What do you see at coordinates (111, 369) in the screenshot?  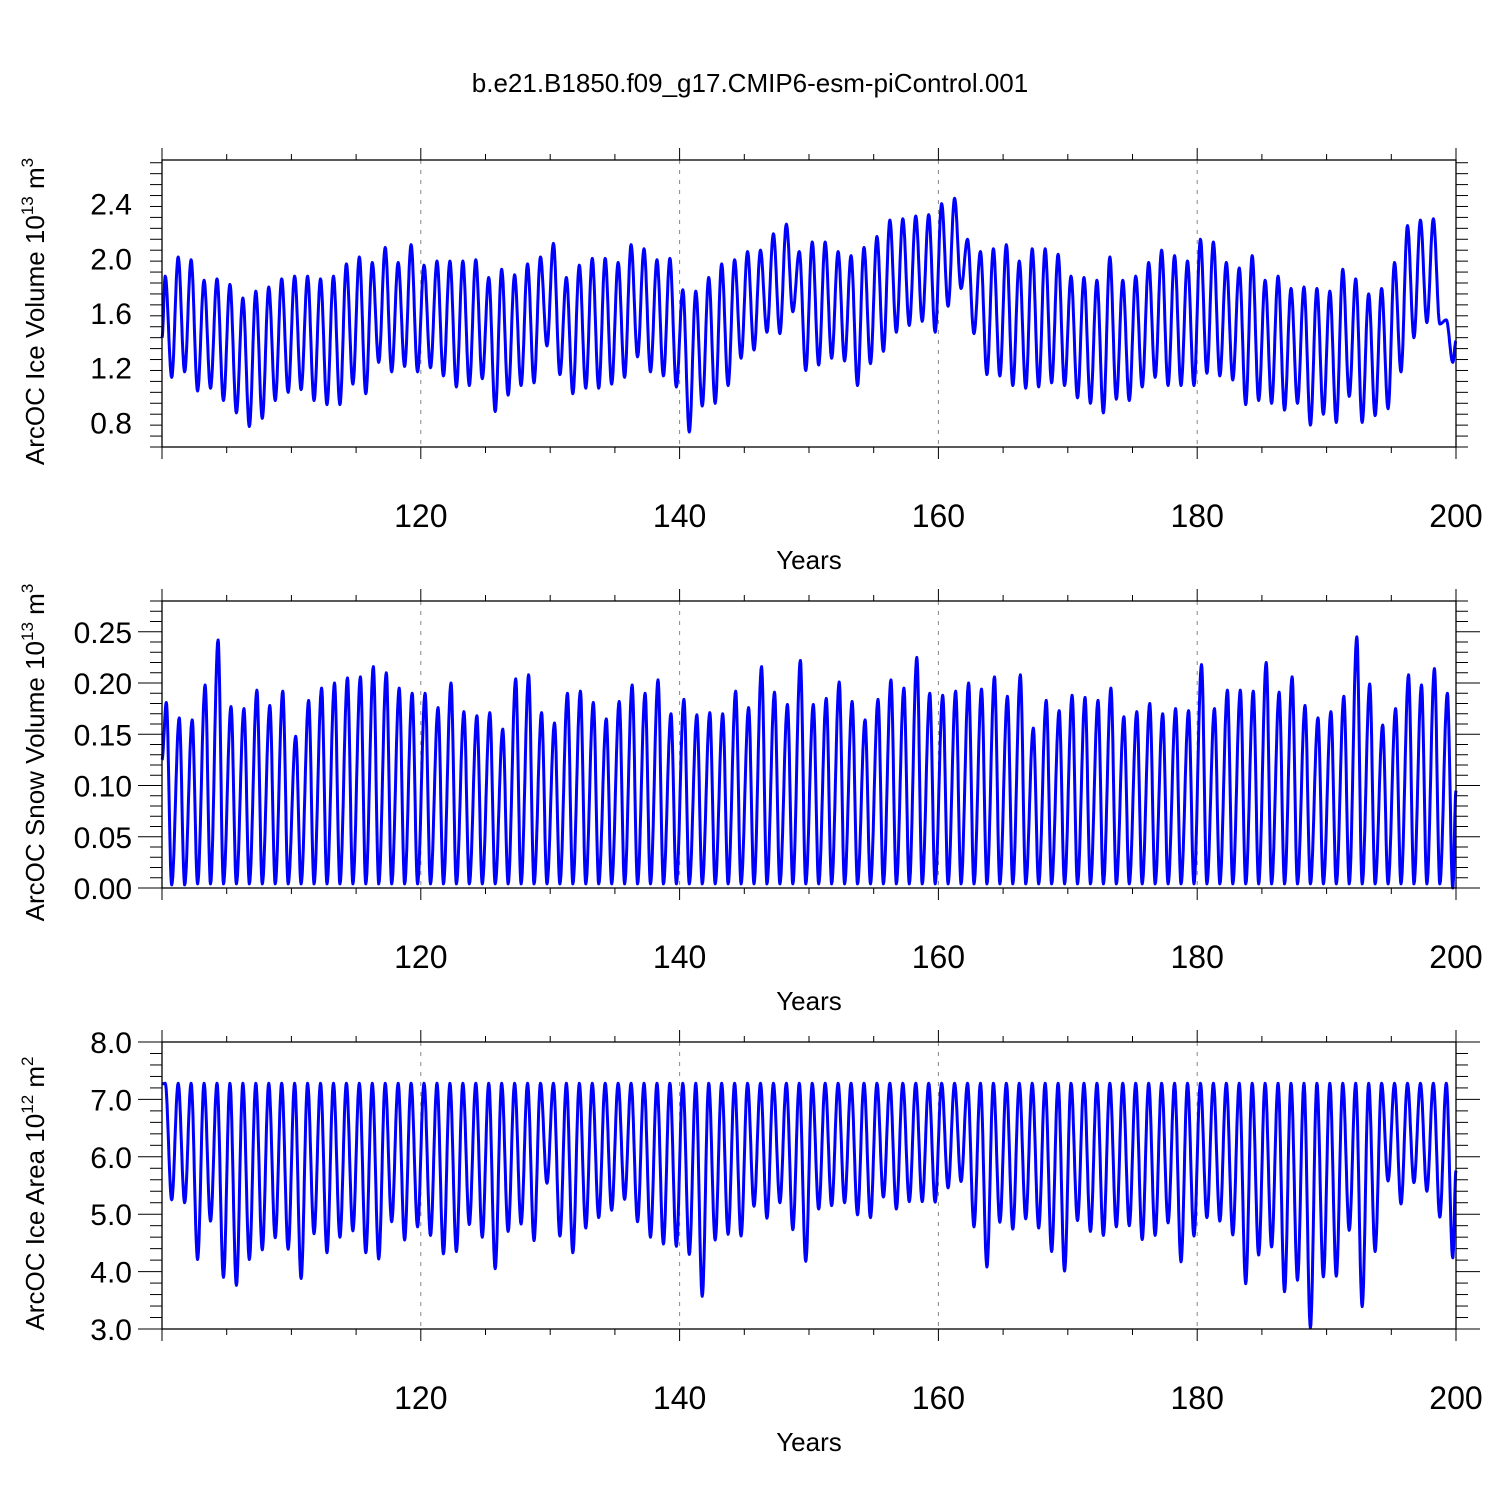 I see `y-tick-label: 1.2` at bounding box center [111, 369].